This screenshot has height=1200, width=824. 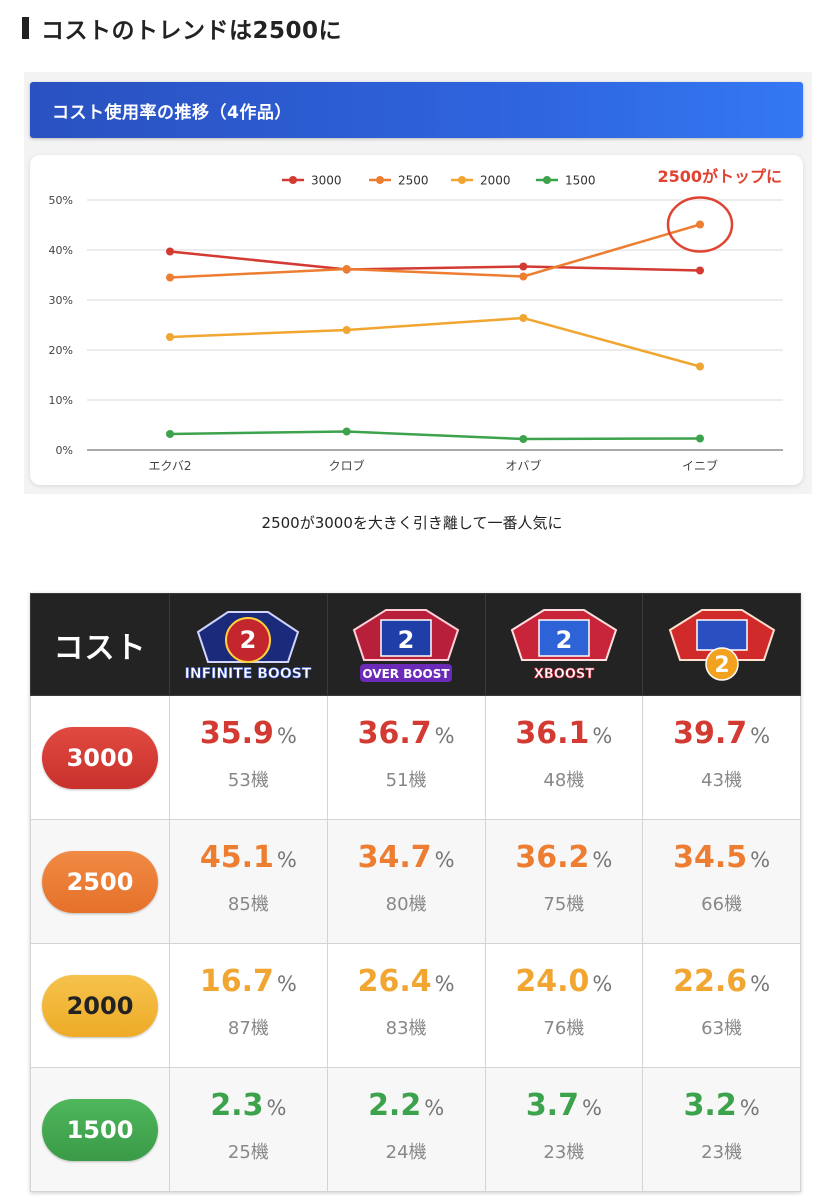 What do you see at coordinates (564, 757) in the screenshot?
I see `usage-cell: 36.1% 48機` at bounding box center [564, 757].